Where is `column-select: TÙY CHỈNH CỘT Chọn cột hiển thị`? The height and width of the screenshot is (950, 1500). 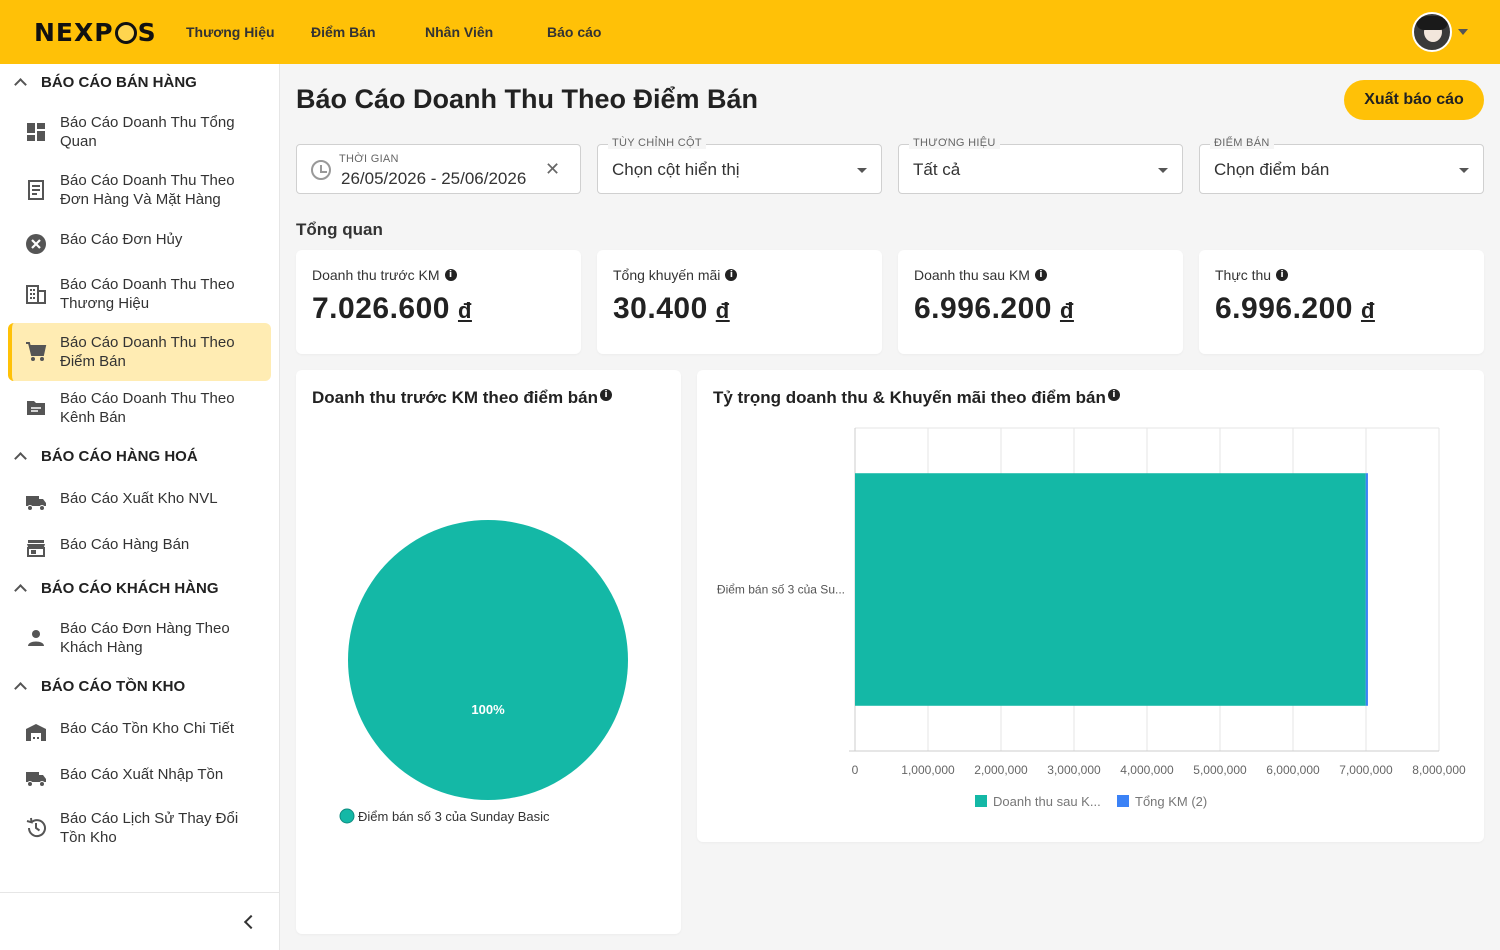 column-select: TÙY CHỈNH CỘT Chọn cột hiển thị is located at coordinates (739, 165).